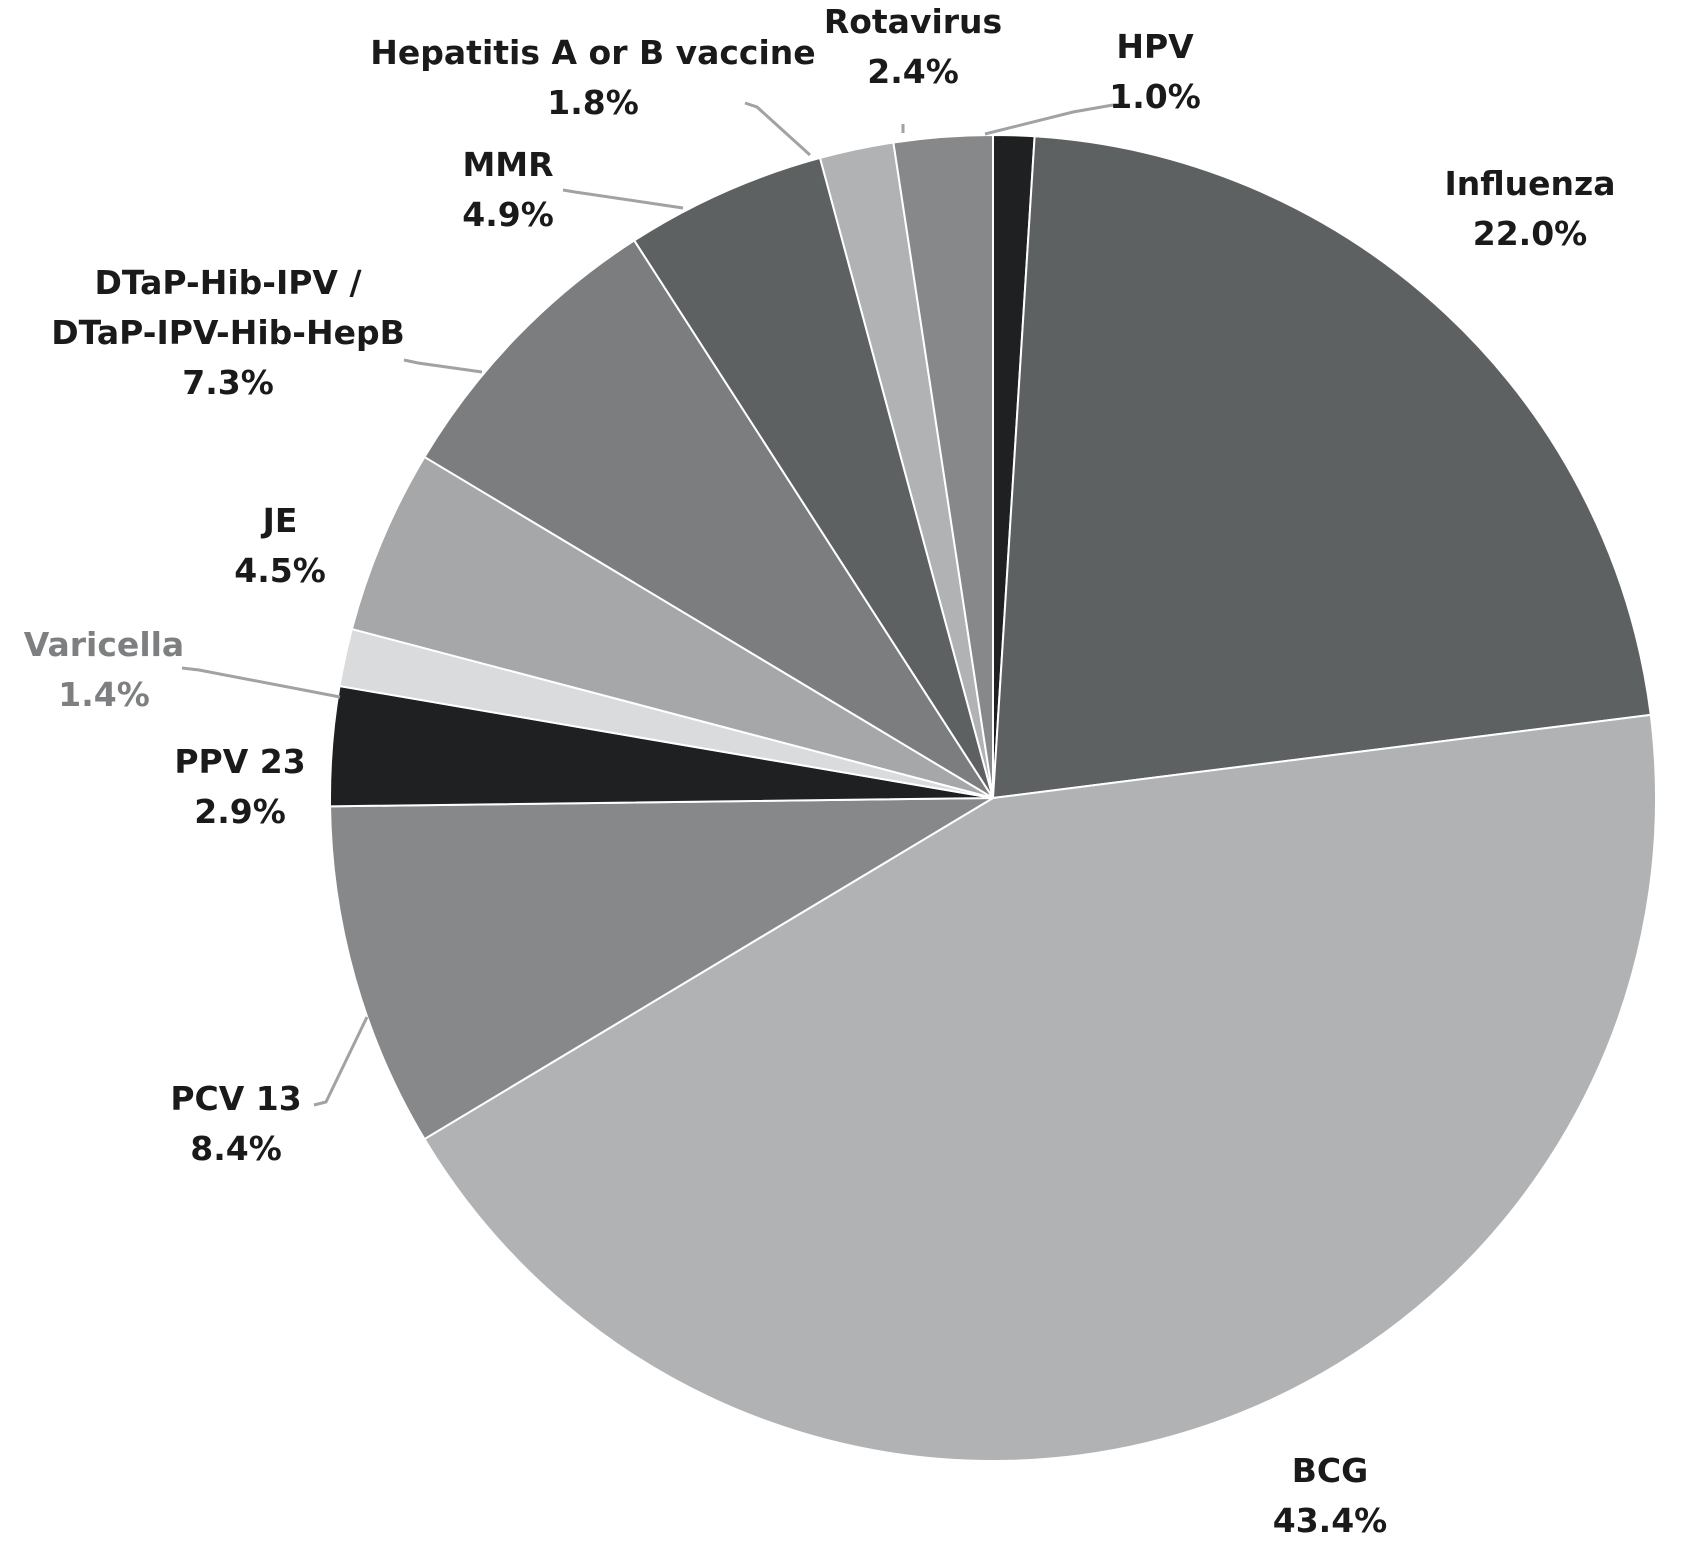 This screenshot has width=1687, height=1554. I want to click on pie-slice-dtap-hib-ipv-dtap-ipv-hib-hepb, so click(708, 519).